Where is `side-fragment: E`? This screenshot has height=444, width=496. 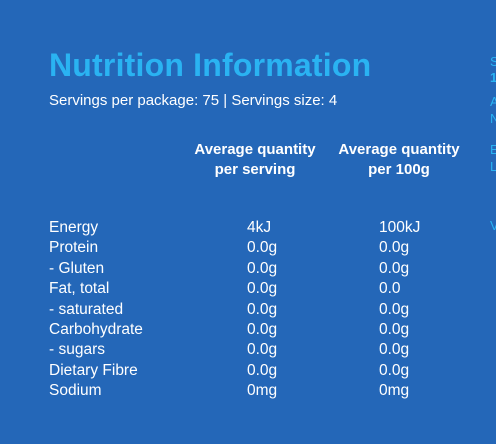 side-fragment: E is located at coordinates (493, 149).